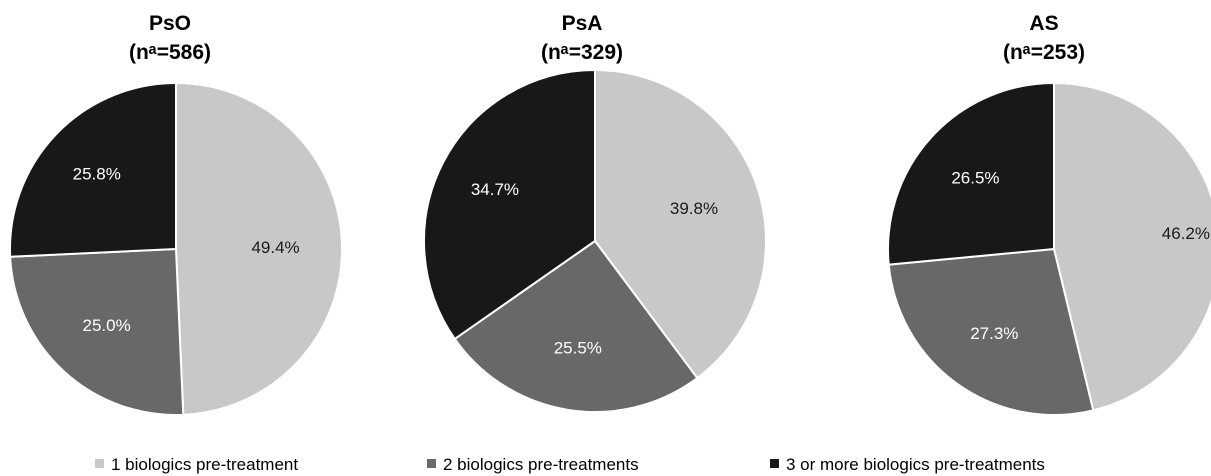 Image resolution: width=1211 pixels, height=476 pixels. Describe the element at coordinates (1132, 246) in the screenshot. I see `pie-slice-as-one-biologic` at that location.